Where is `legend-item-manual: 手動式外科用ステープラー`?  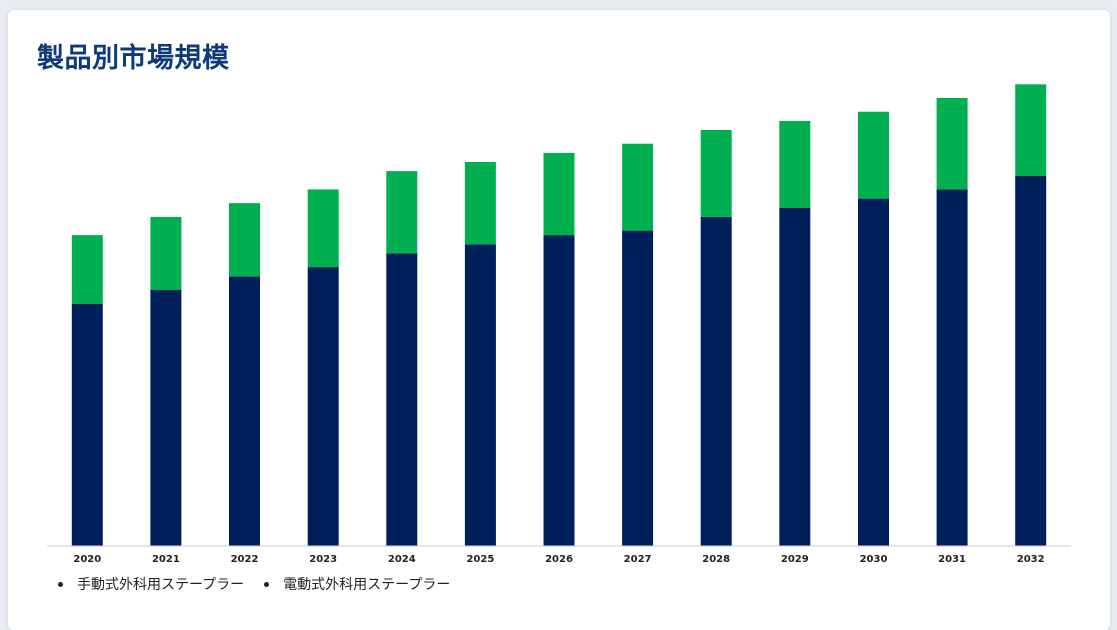 legend-item-manual: 手動式外科用ステープラー is located at coordinates (151, 584).